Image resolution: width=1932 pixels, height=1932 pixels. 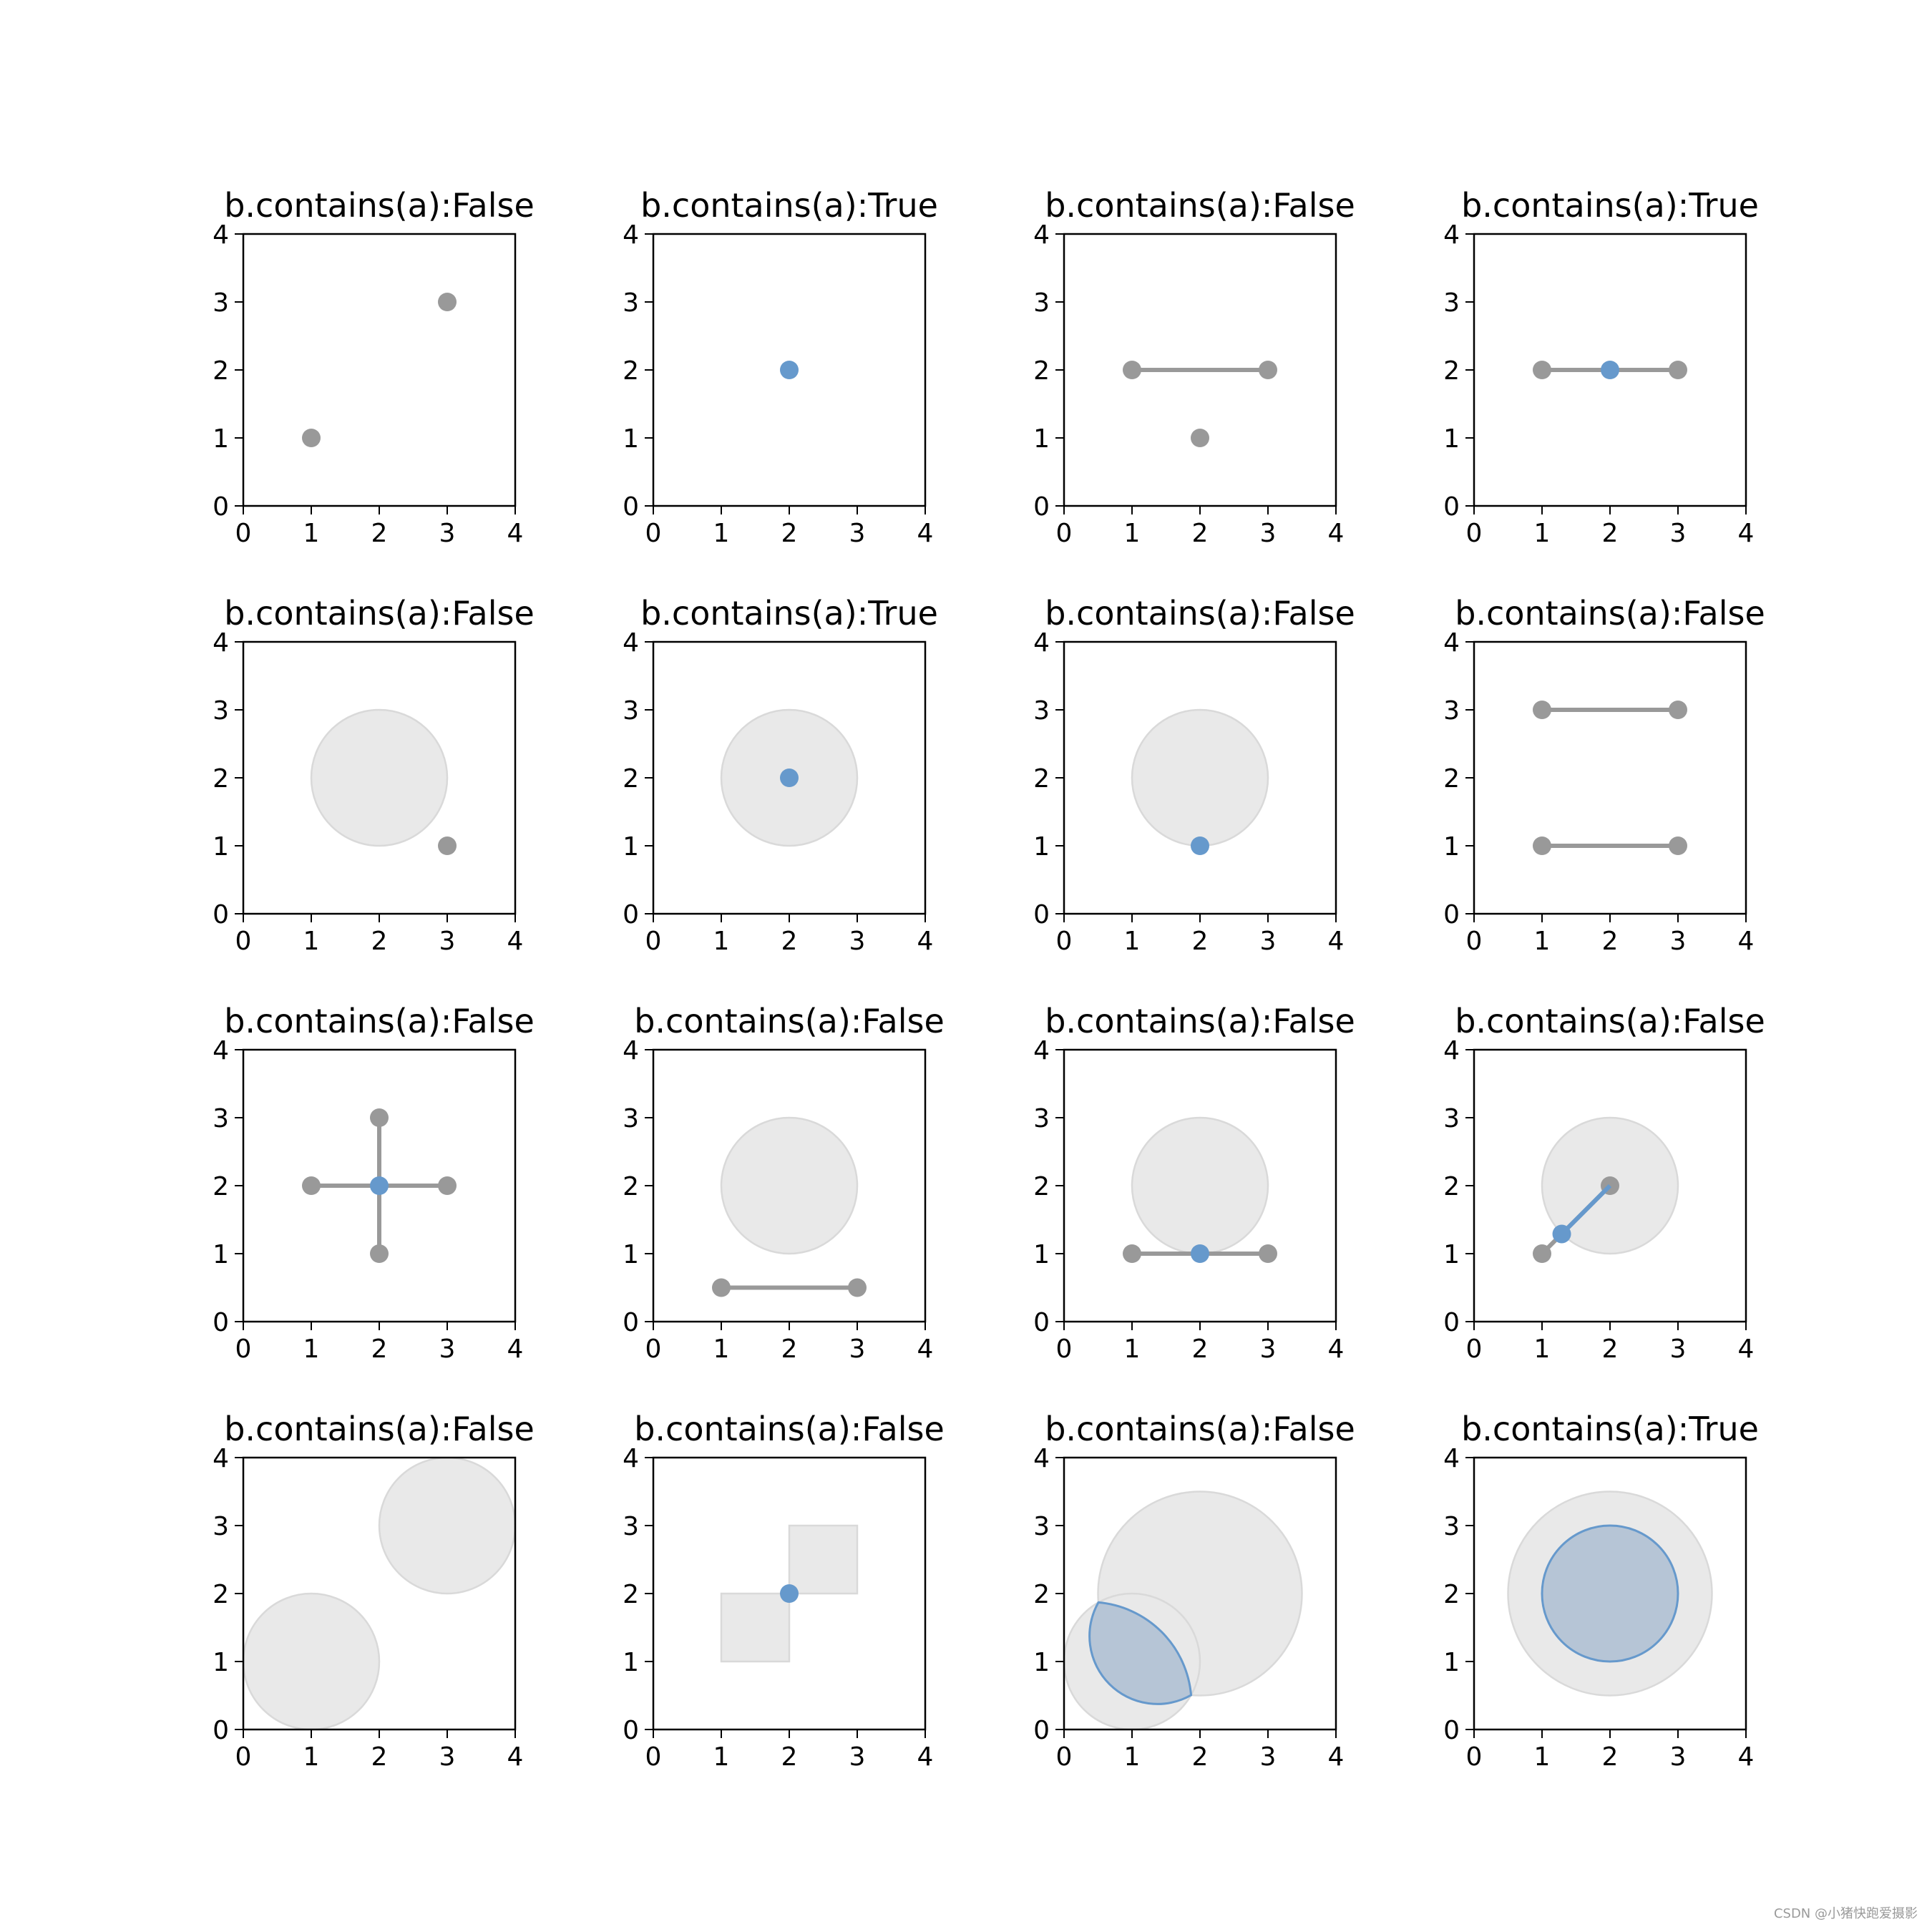 I want to click on watermark: CSDN @小猪快跑爱摄影, so click(x=1845, y=1913).